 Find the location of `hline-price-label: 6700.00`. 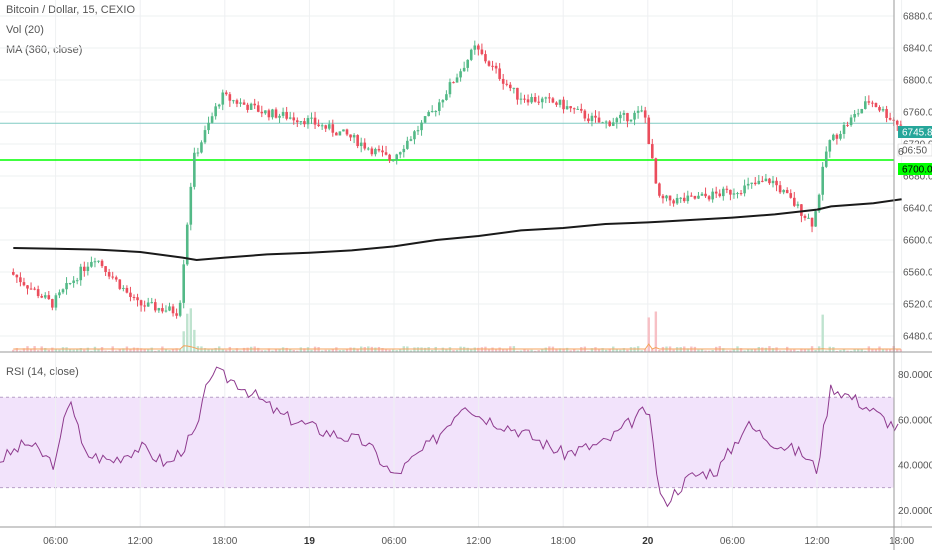

hline-price-label: 6700.00 is located at coordinates (917, 170).